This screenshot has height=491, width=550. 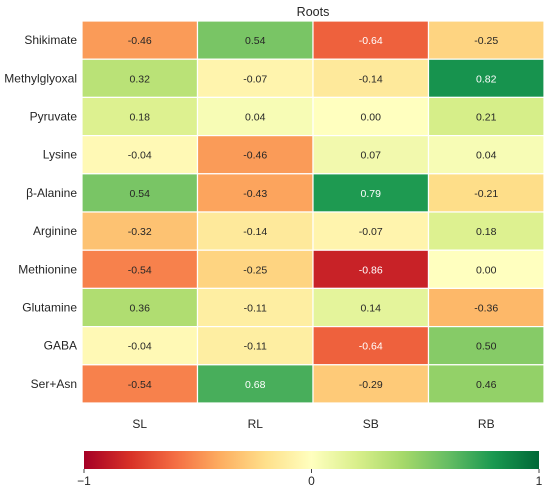 I want to click on cell-value-label: 0.79, so click(x=371, y=194).